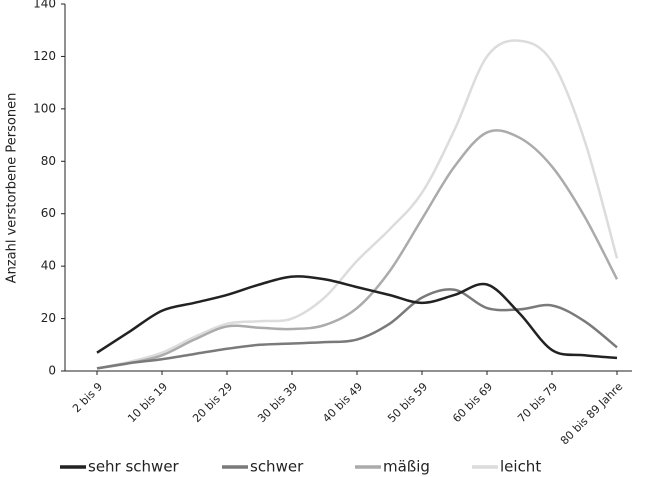  I want to click on x-tick-label: 20 bis 29, so click(212, 402).